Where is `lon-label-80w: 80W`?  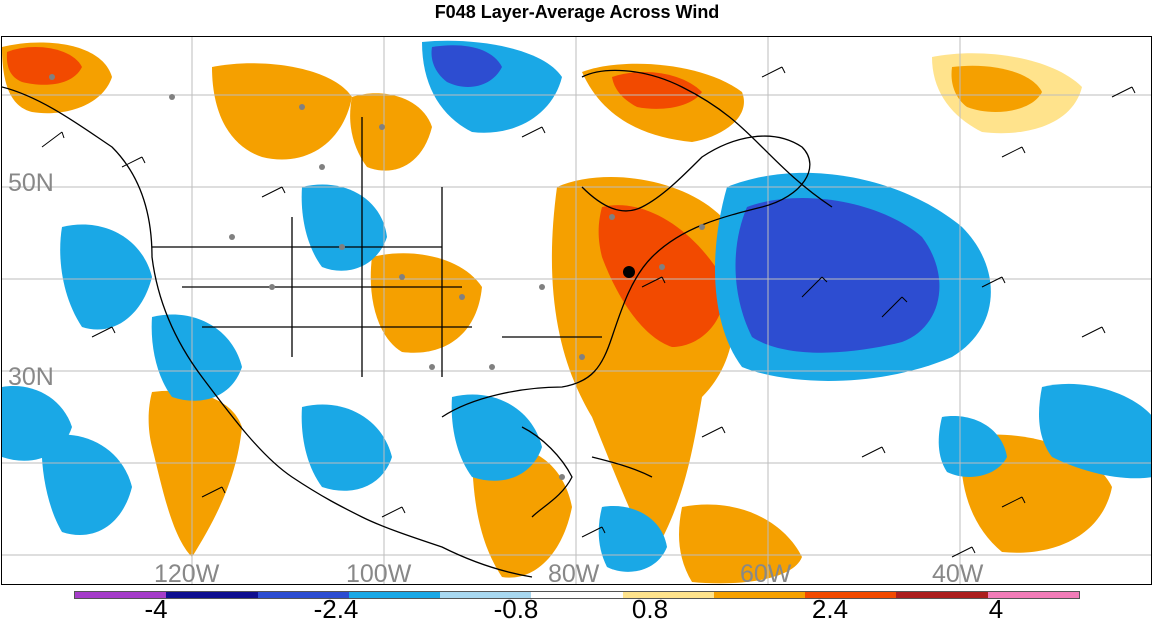
lon-label-80w: 80W is located at coordinates (574, 572).